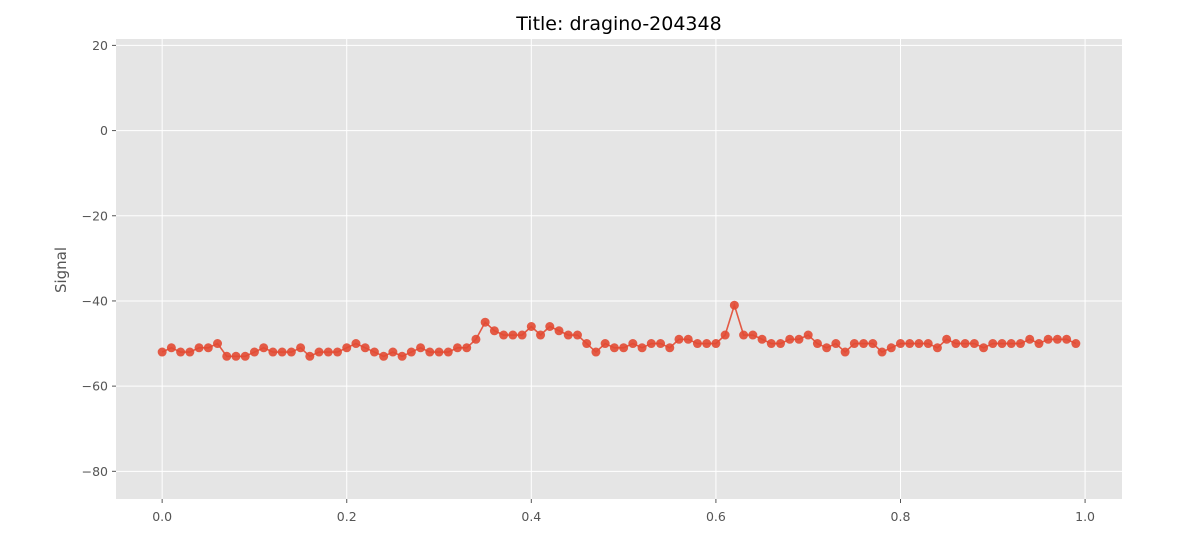 The image size is (1179, 536). I want to click on x-tick-label: 0.8, so click(901, 516).